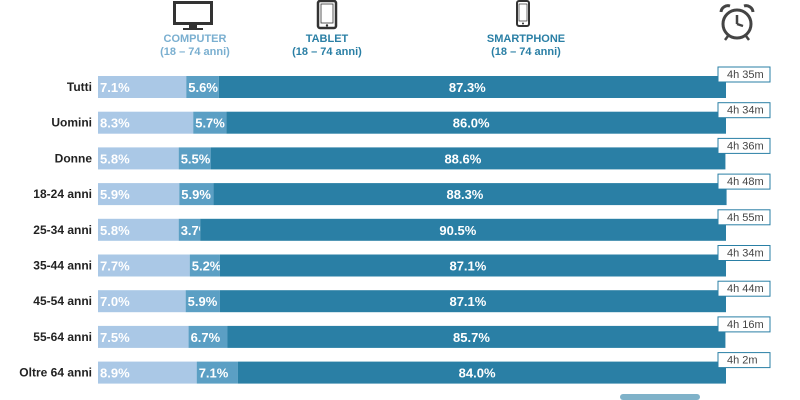 This screenshot has height=400, width=800. I want to click on time-spent-label: 4h 55m, so click(745, 218).